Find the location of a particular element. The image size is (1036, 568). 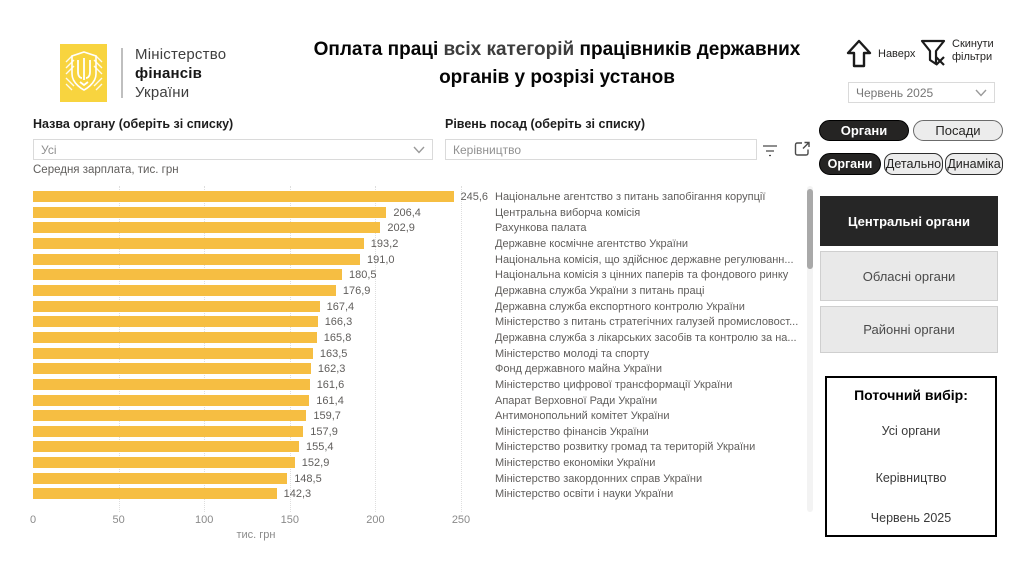

bar-value-label: 180,5 is located at coordinates (363, 275).